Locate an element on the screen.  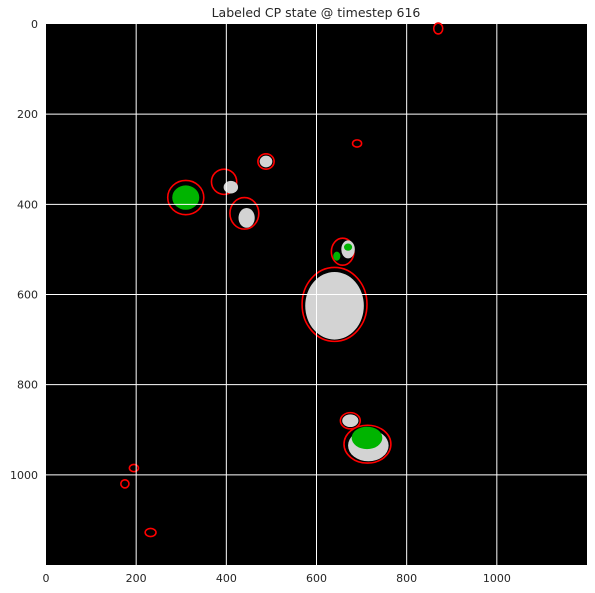
y-tick-label: 800 is located at coordinates (27, 385).